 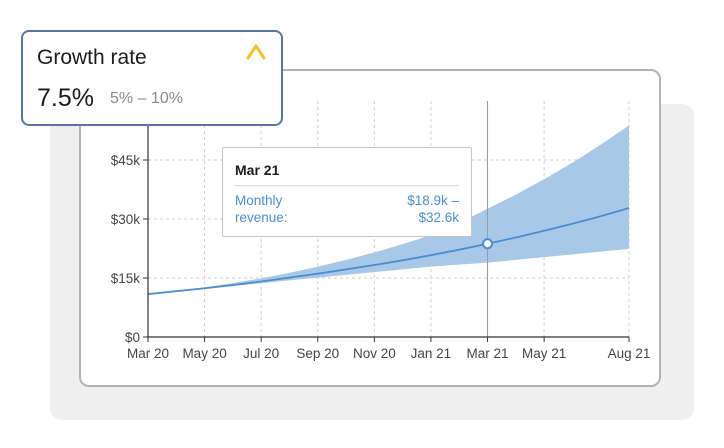 What do you see at coordinates (488, 353) in the screenshot?
I see `x-tick-label: Mar 21` at bounding box center [488, 353].